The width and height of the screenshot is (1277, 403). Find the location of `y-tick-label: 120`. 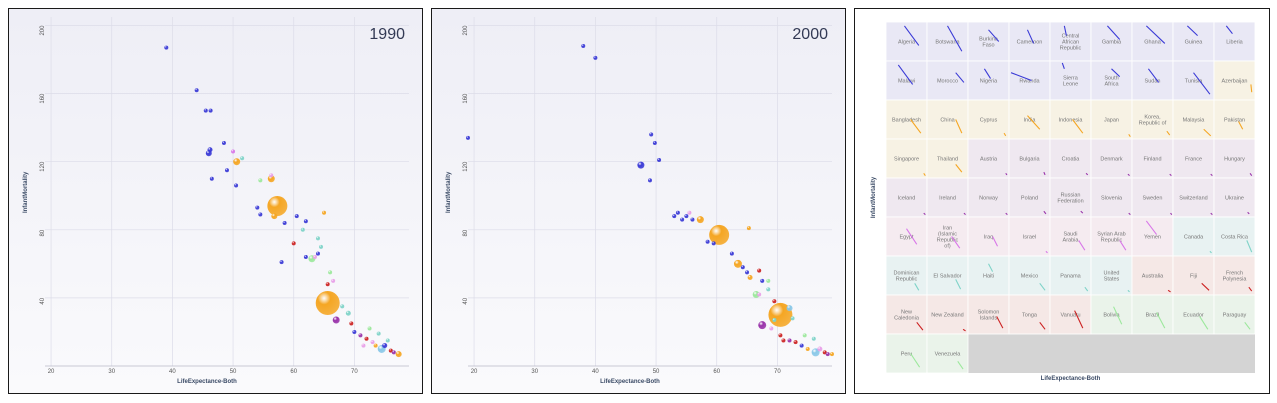

y-tick-label: 120 is located at coordinates (466, 166).